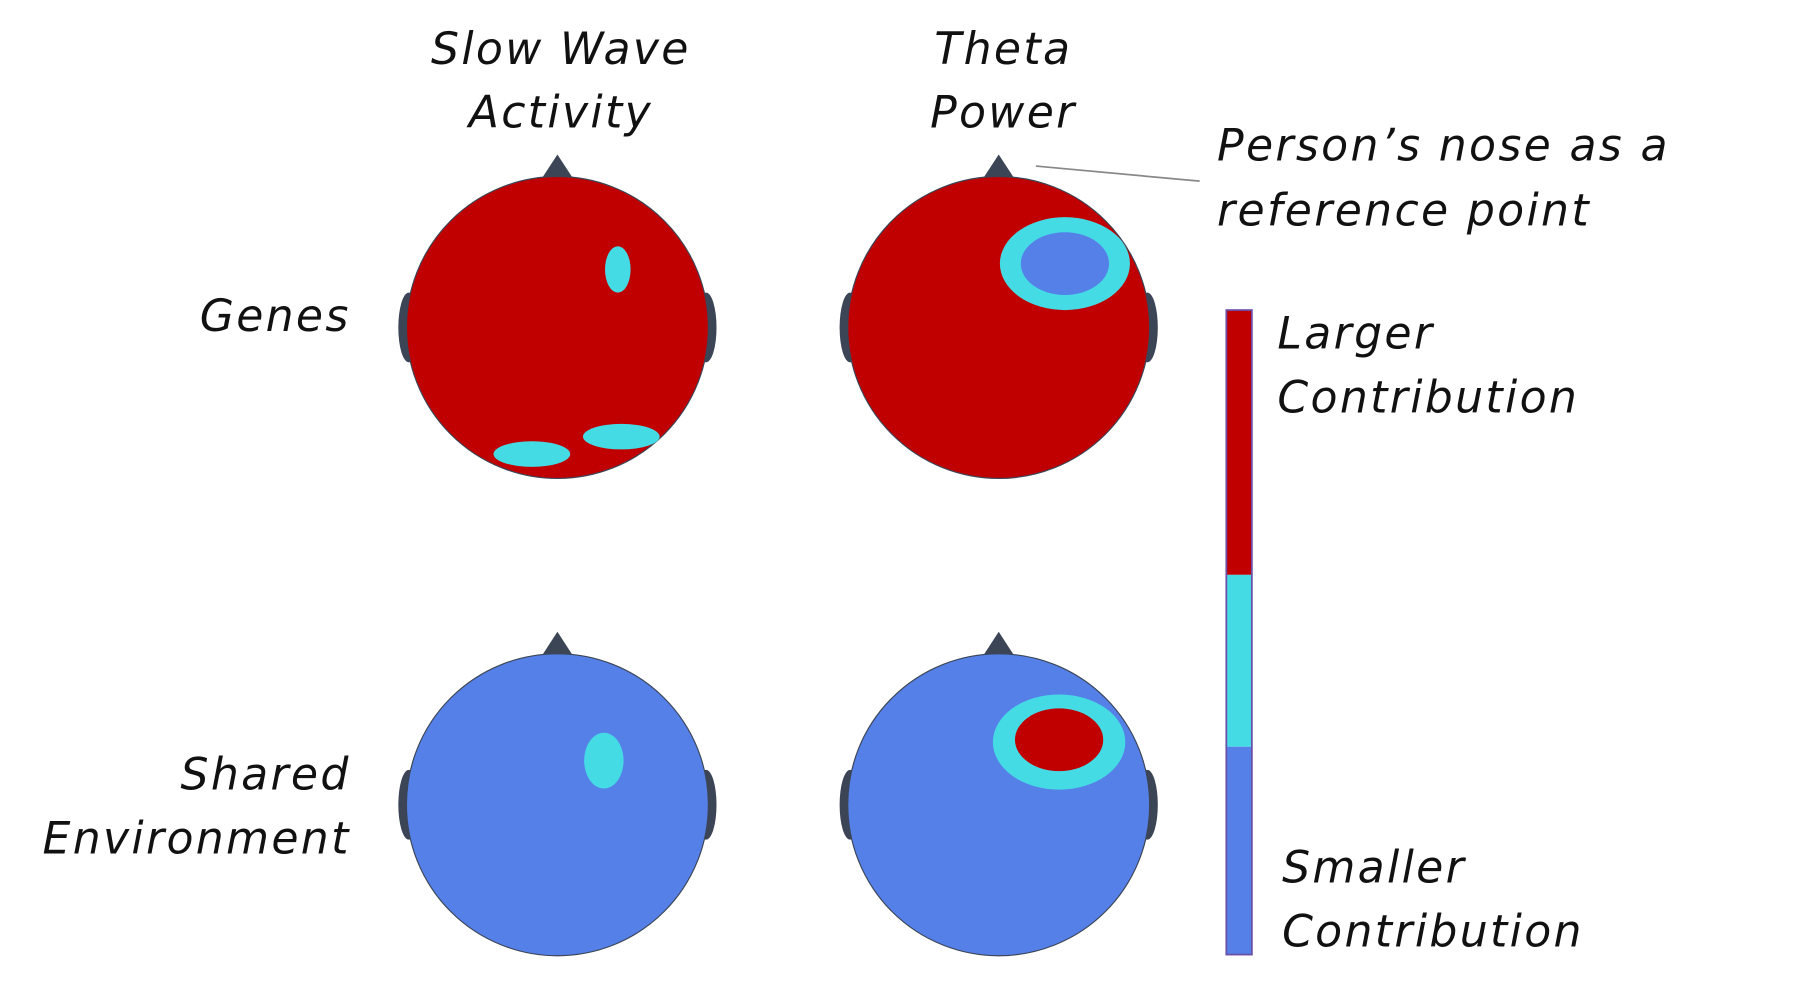 Image resolution: width=1800 pixels, height=990 pixels. I want to click on annotation: reference point, so click(1404, 210).